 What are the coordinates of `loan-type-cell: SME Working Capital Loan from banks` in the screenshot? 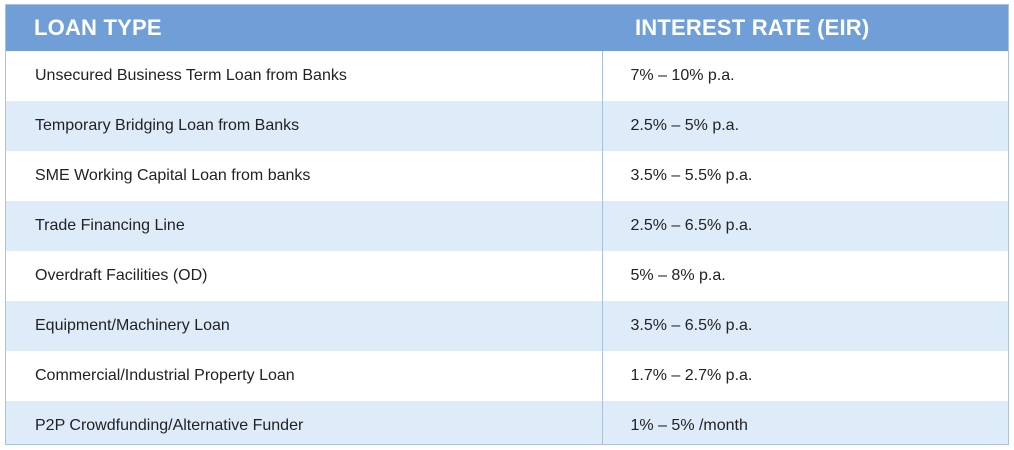 It's located at (304, 176).